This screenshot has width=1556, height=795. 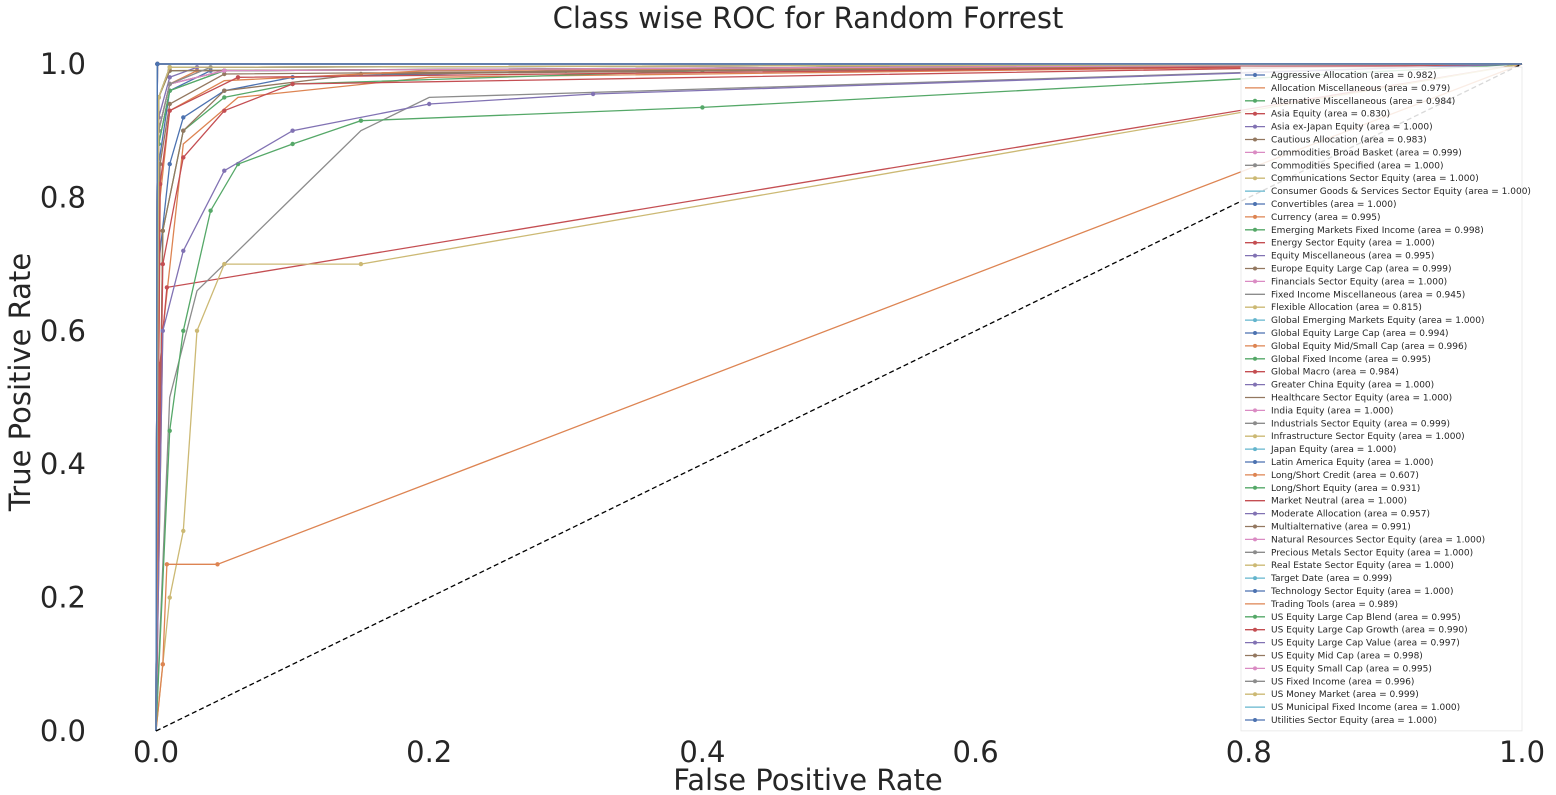 I want to click on legend-entry: Currency (area = 0.995), so click(x=1326, y=218).